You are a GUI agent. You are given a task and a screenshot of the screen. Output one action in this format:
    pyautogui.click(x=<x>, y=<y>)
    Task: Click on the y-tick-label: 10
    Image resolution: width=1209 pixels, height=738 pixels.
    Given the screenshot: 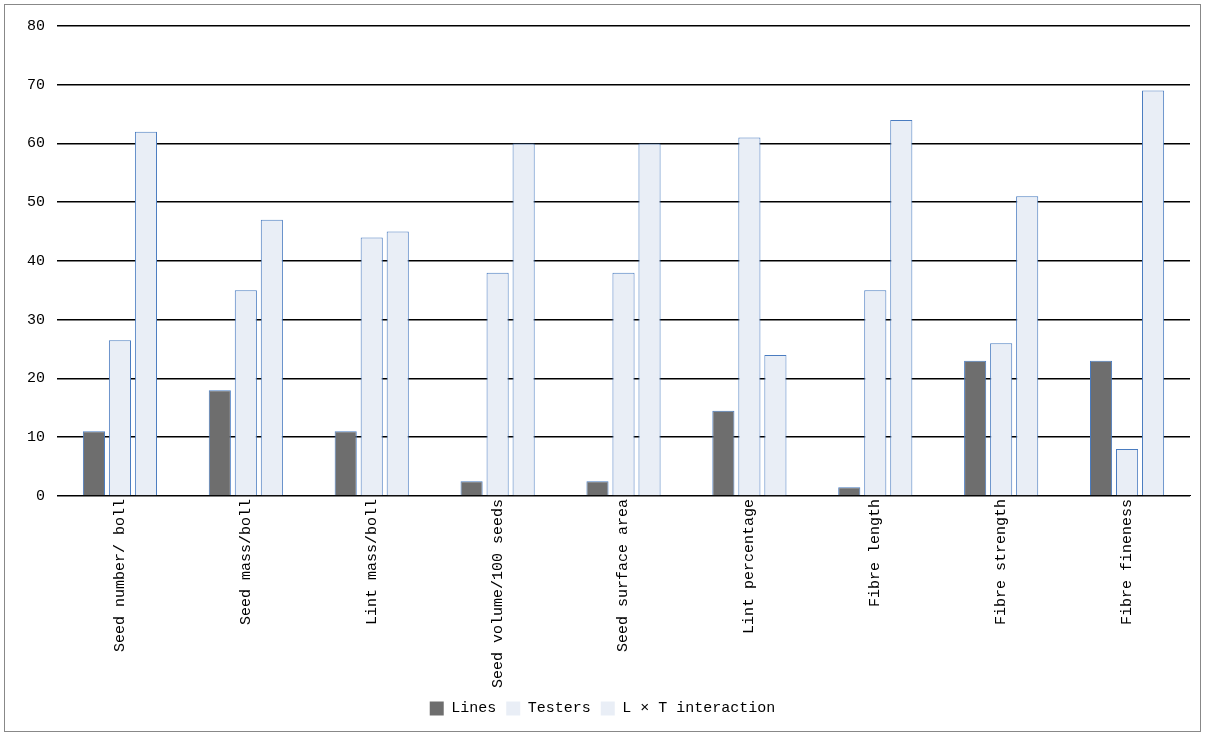 What is the action you would take?
    pyautogui.click(x=35, y=438)
    